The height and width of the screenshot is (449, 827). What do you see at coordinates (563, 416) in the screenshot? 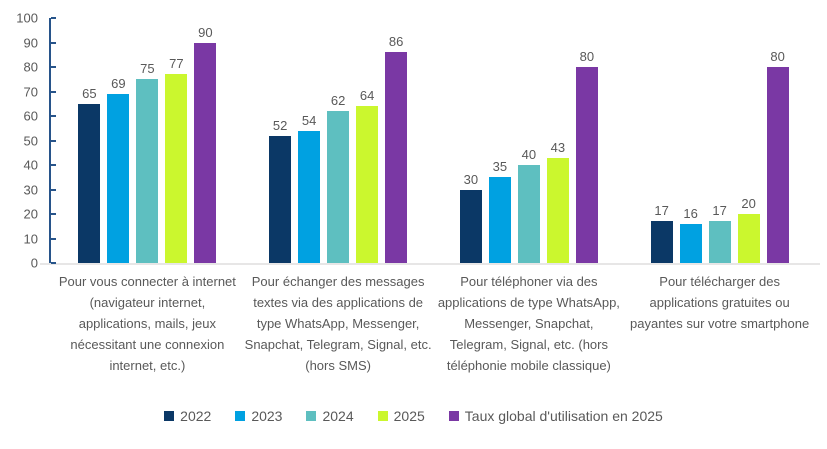
I see `legend-label: Taux global d'utilisation en 2025` at bounding box center [563, 416].